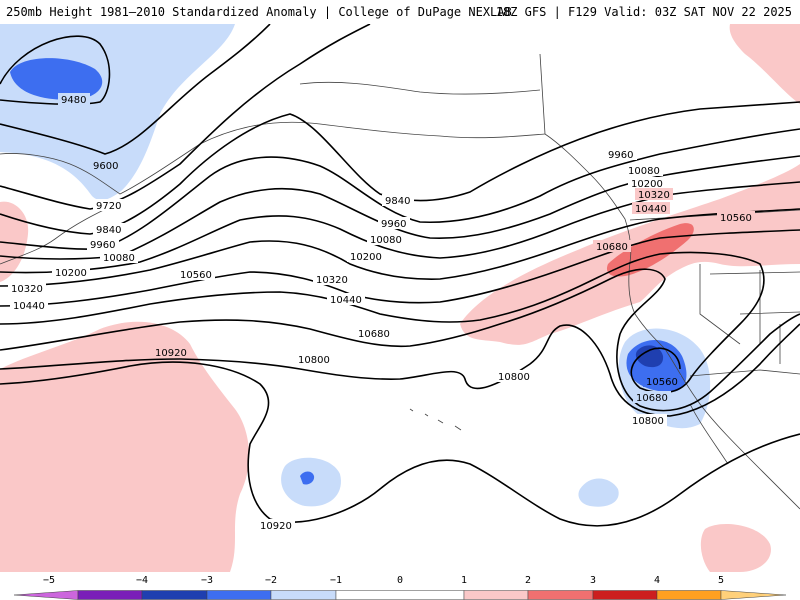 This screenshot has width=800, height=600. What do you see at coordinates (346, 300) in the screenshot?
I see `label-10440-mid: 10440` at bounding box center [346, 300].